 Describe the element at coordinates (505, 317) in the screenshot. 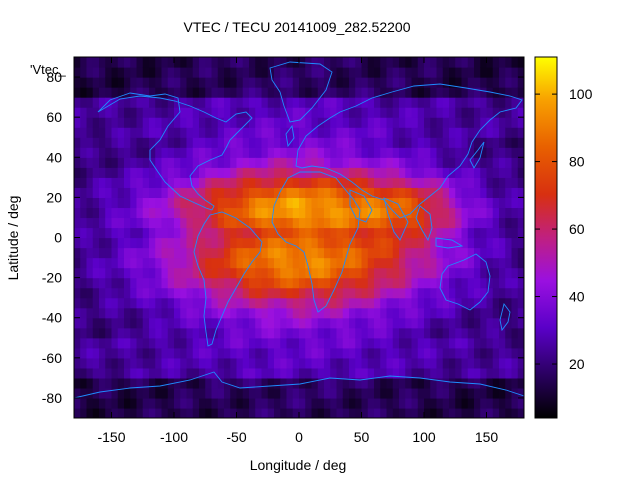

I see `coast-new-zealand` at that location.